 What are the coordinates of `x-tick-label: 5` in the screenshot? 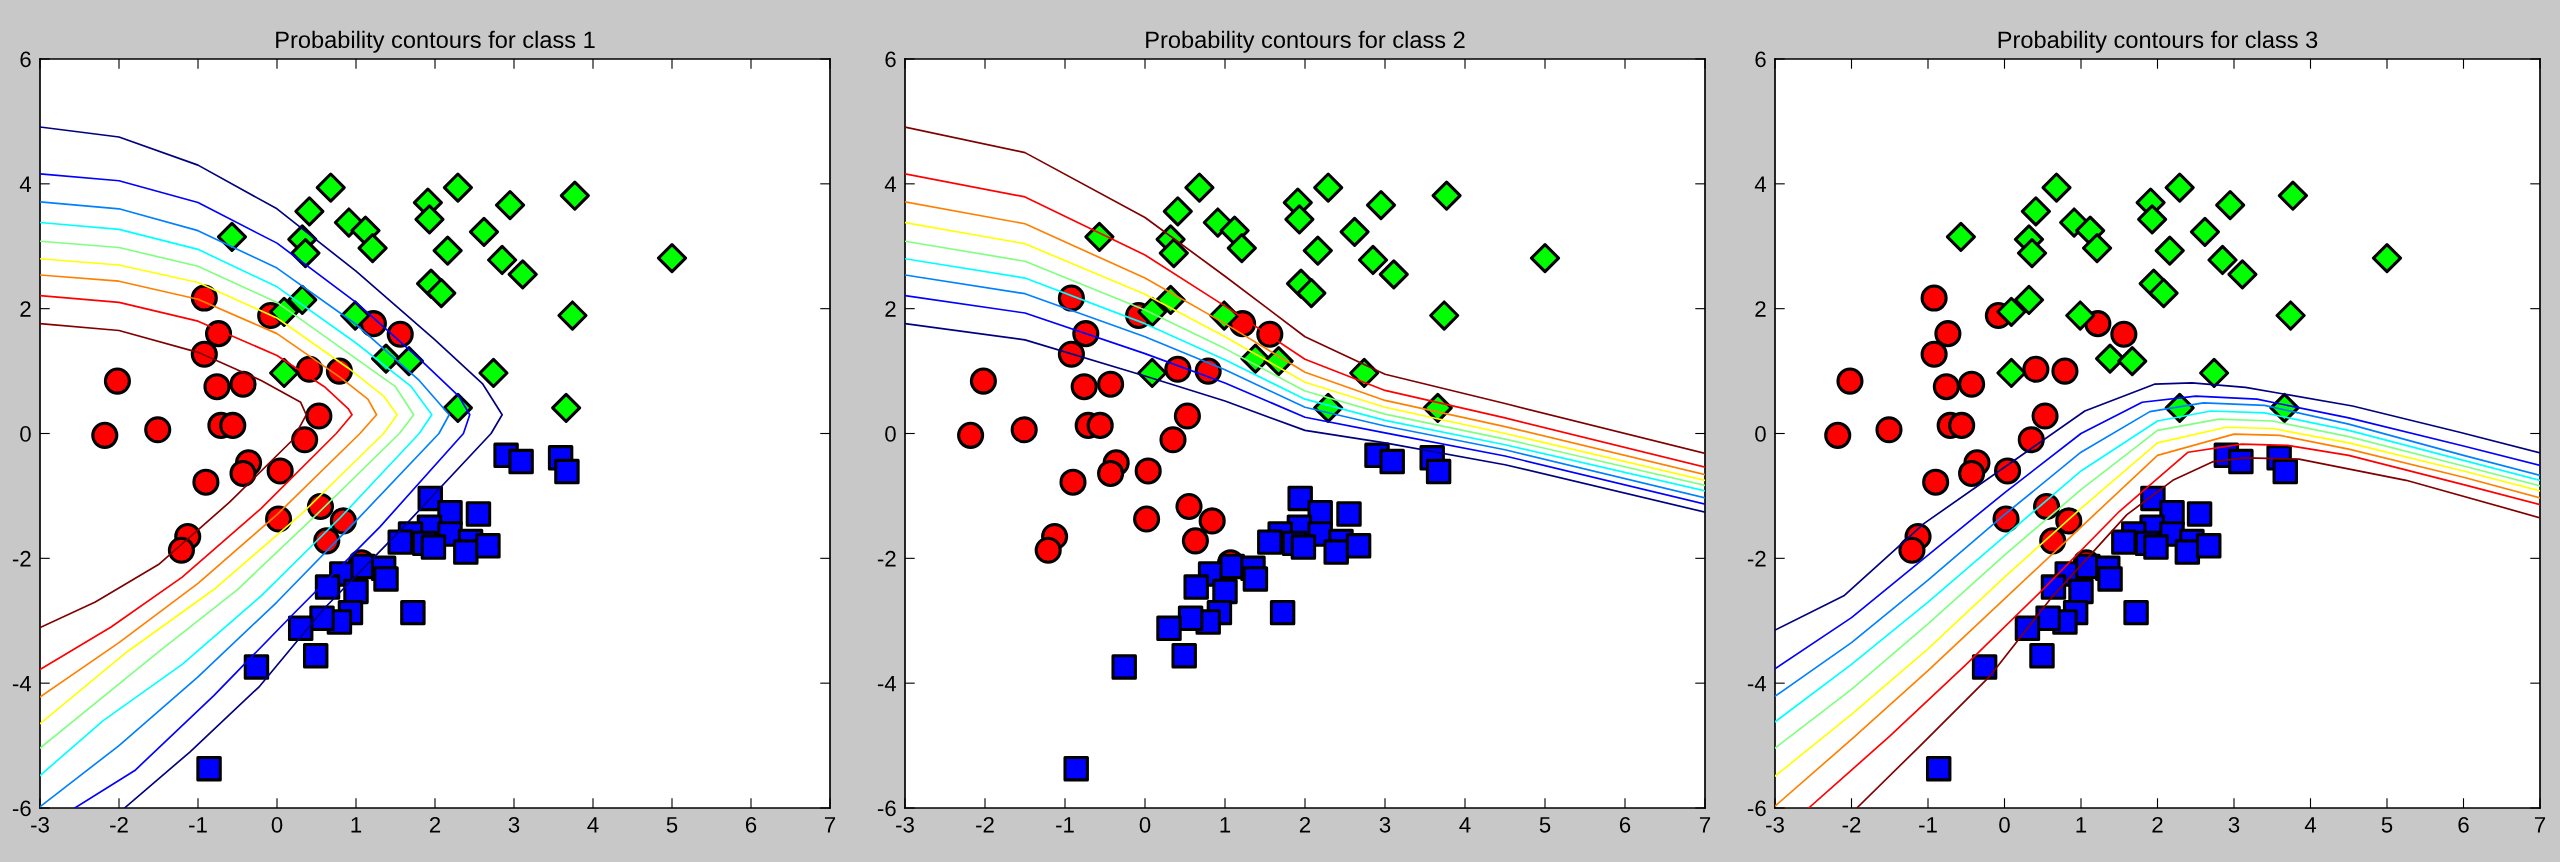 It's located at (2387, 825).